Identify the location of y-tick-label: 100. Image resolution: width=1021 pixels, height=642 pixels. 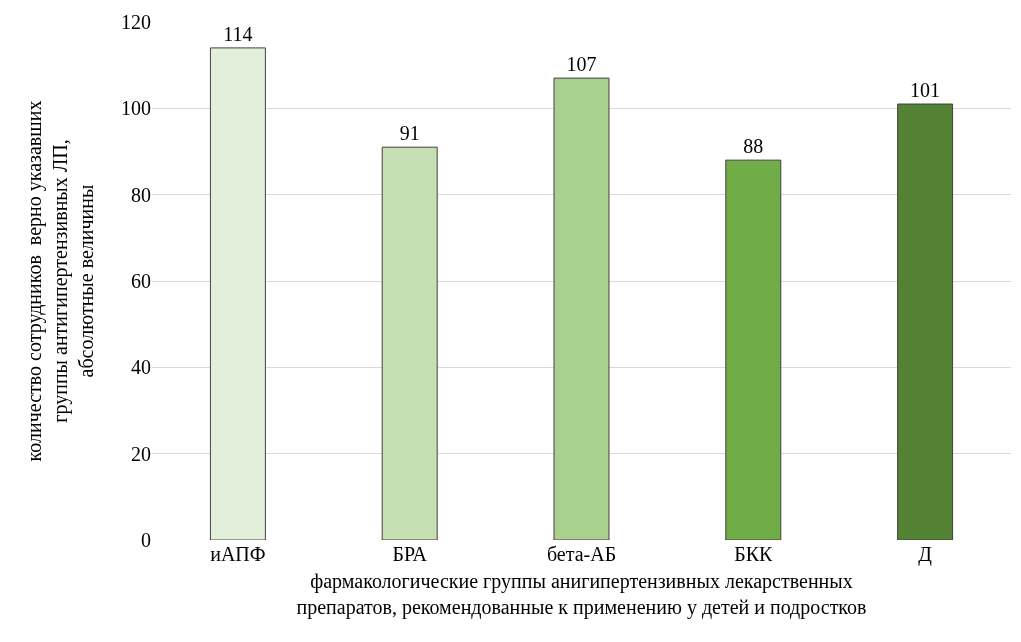
(136, 108).